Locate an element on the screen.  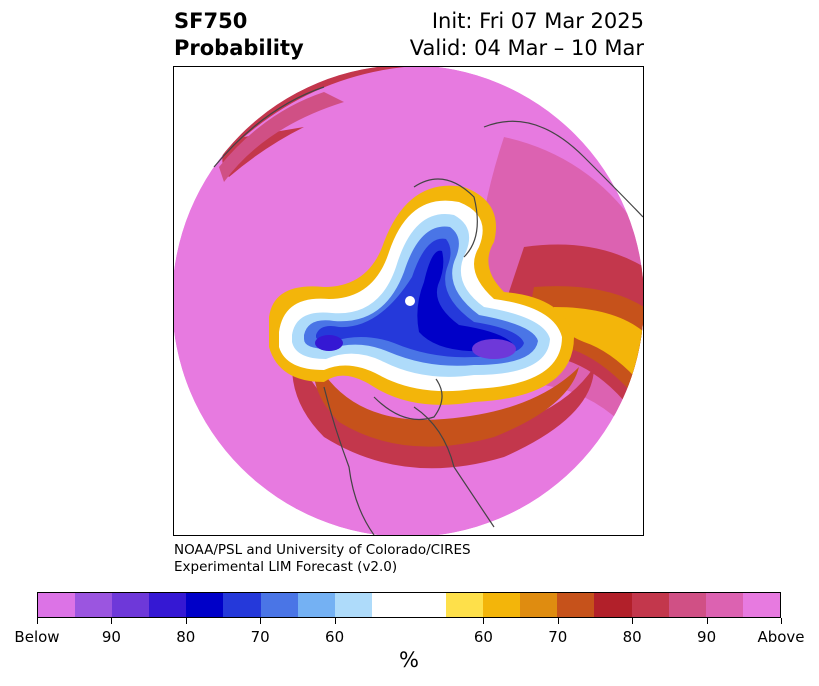
coast-west is located at coordinates (349, 460).